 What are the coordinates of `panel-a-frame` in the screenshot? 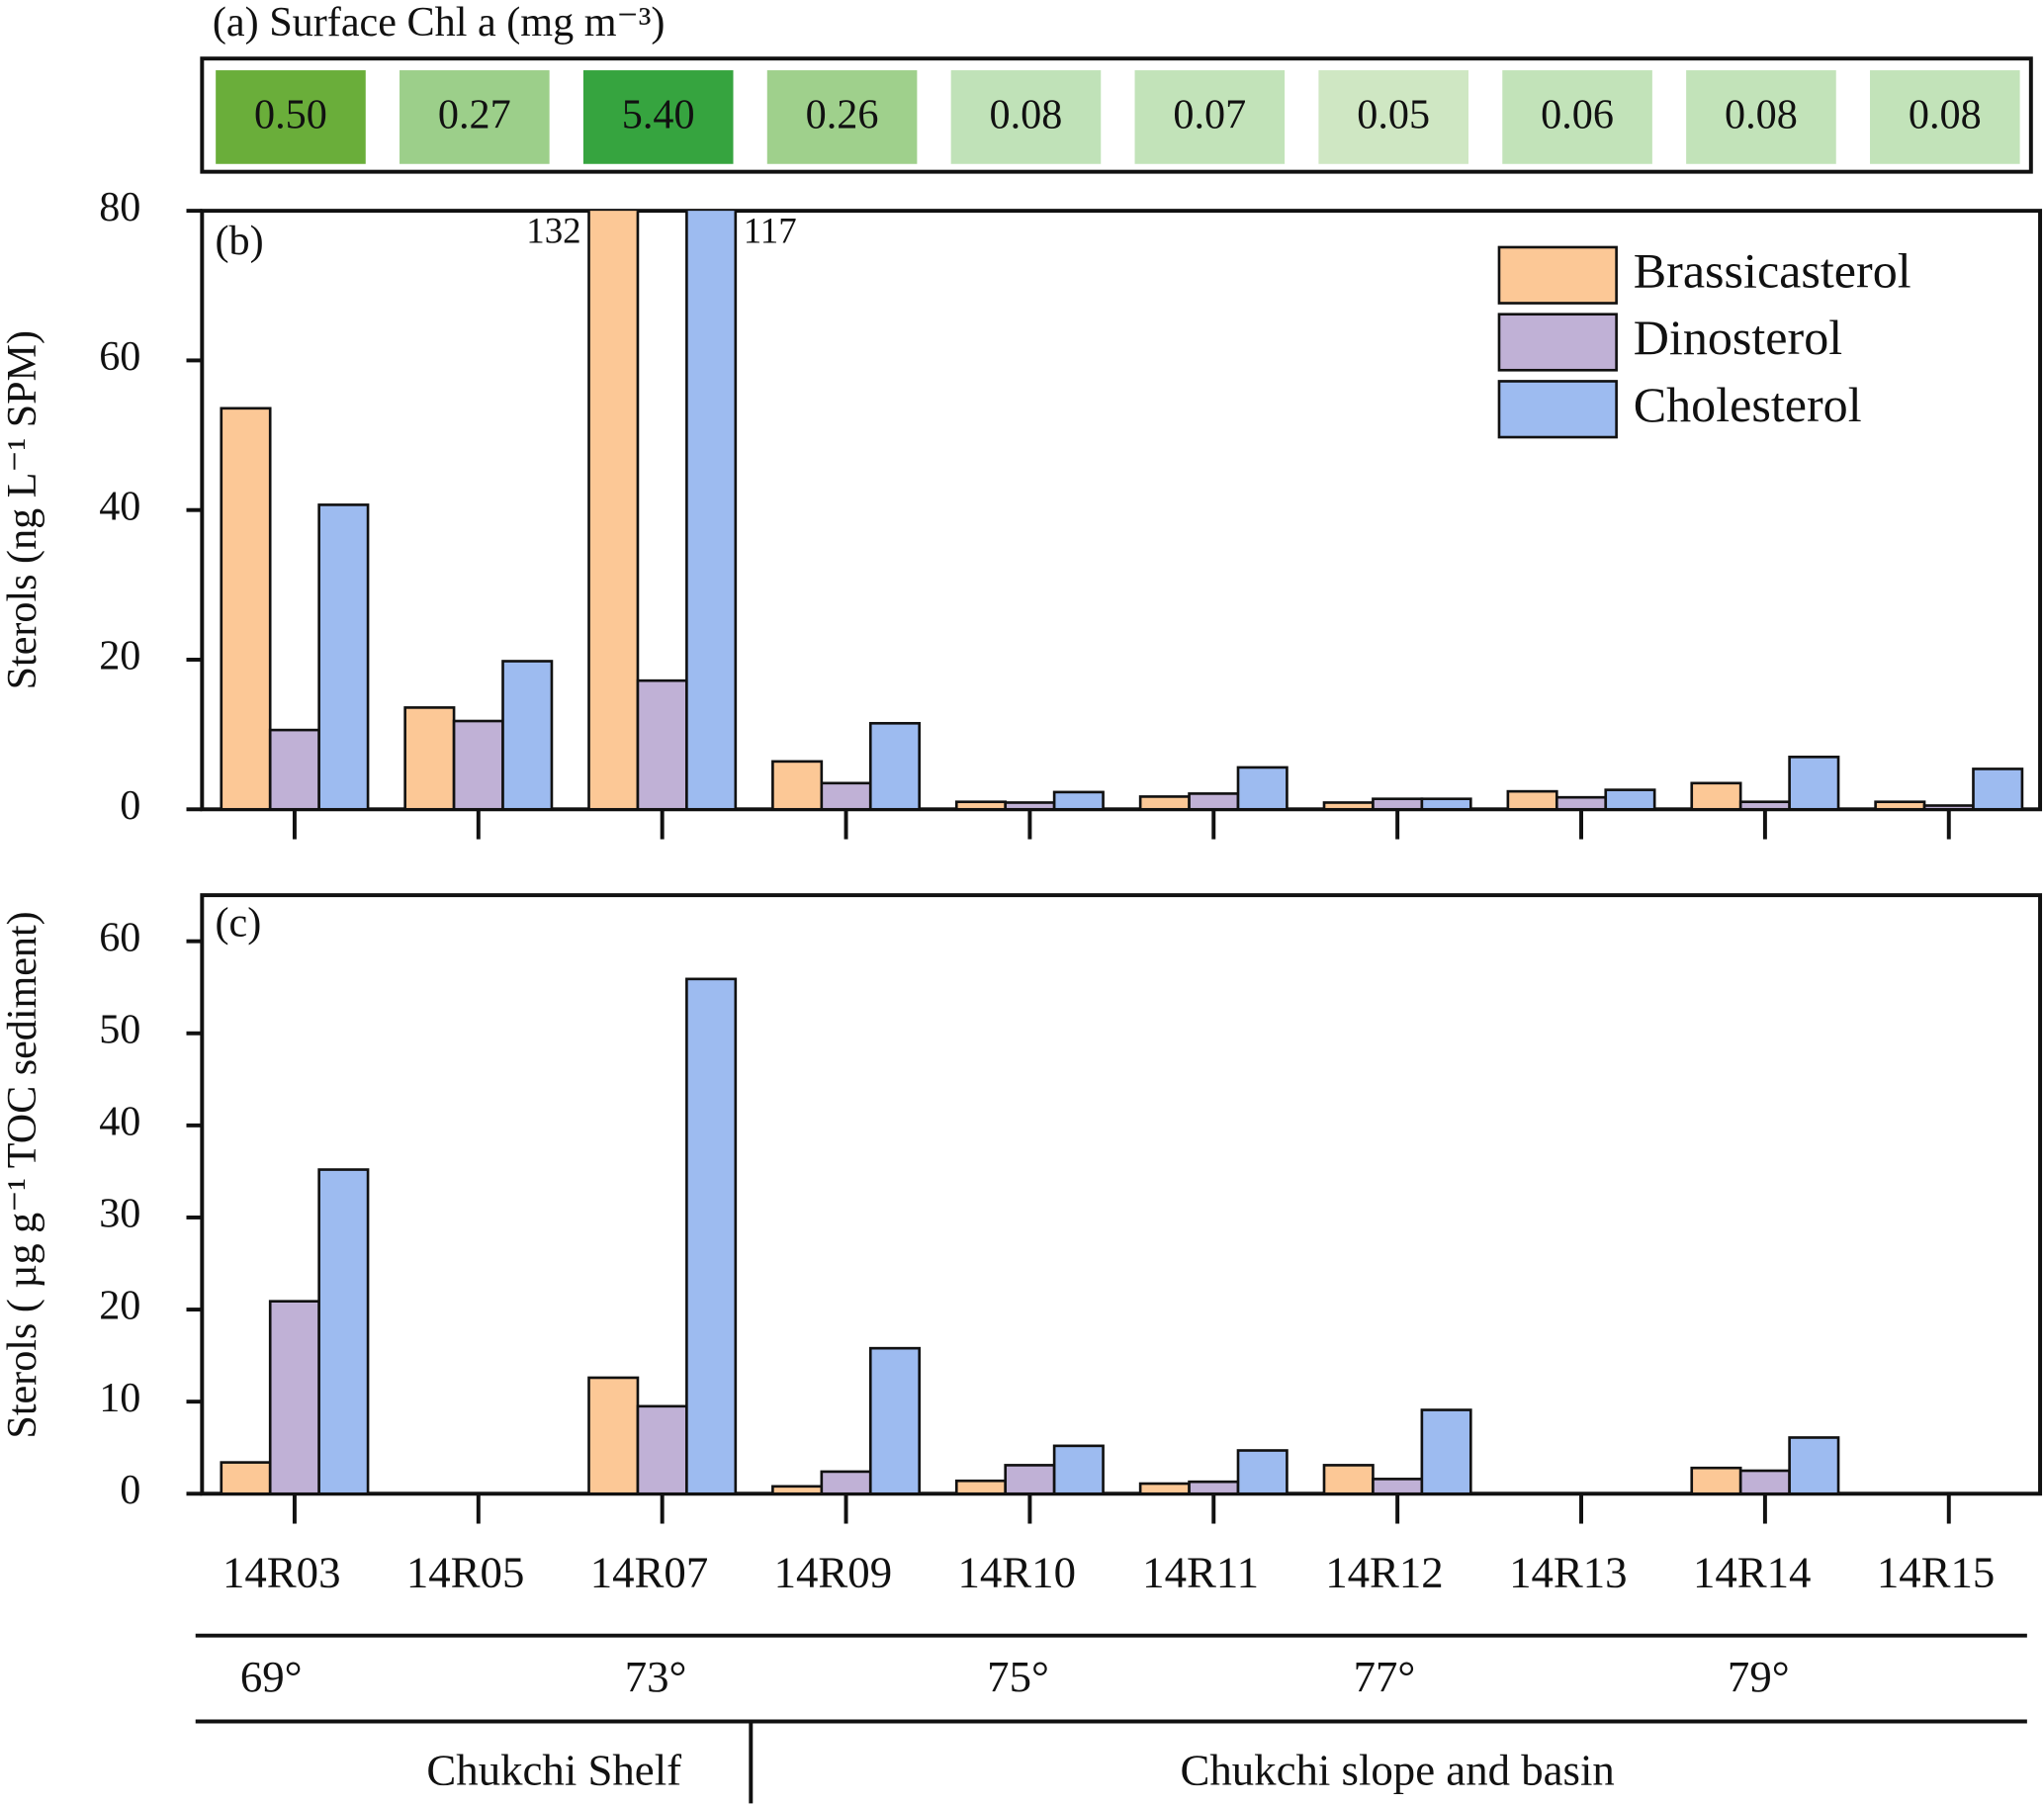 It's located at (1116, 115).